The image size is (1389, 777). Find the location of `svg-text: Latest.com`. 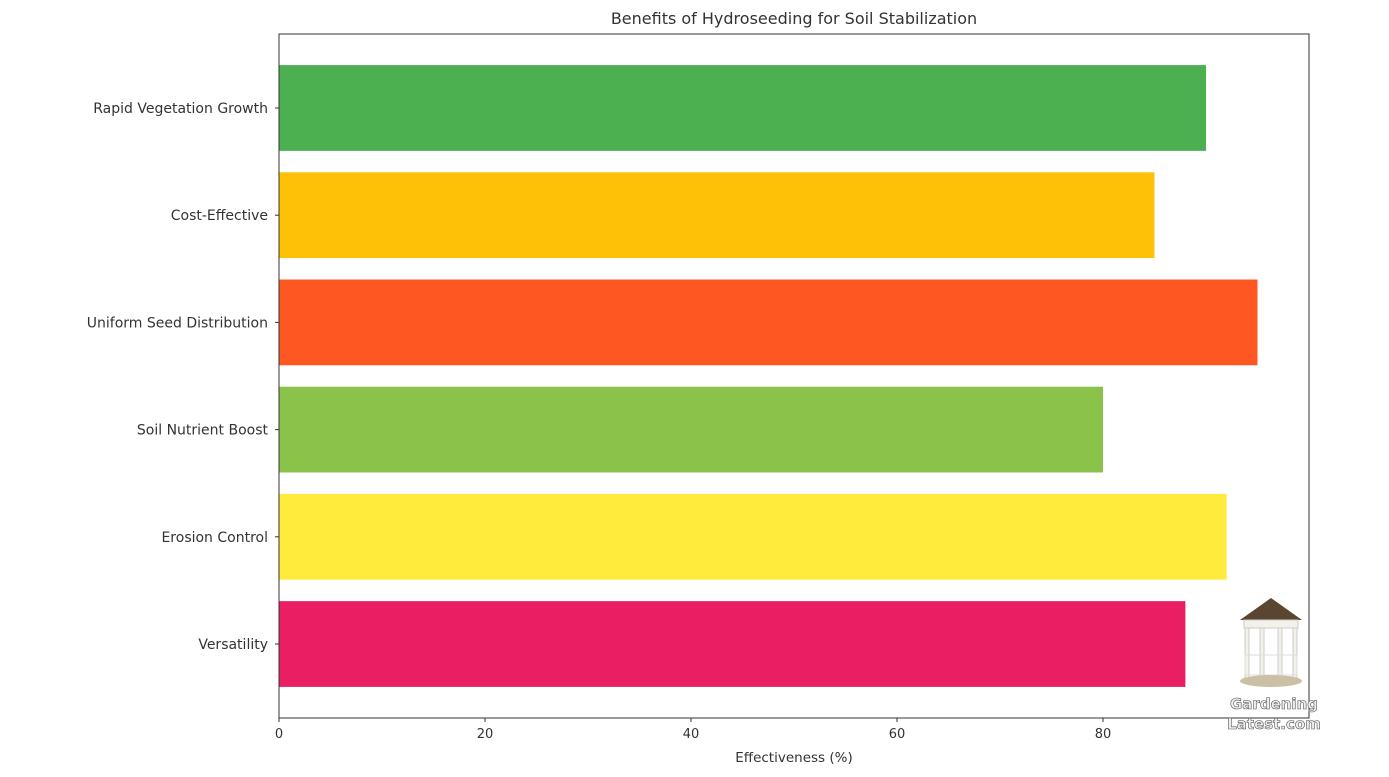

svg-text: Latest.com is located at coordinates (1274, 724).